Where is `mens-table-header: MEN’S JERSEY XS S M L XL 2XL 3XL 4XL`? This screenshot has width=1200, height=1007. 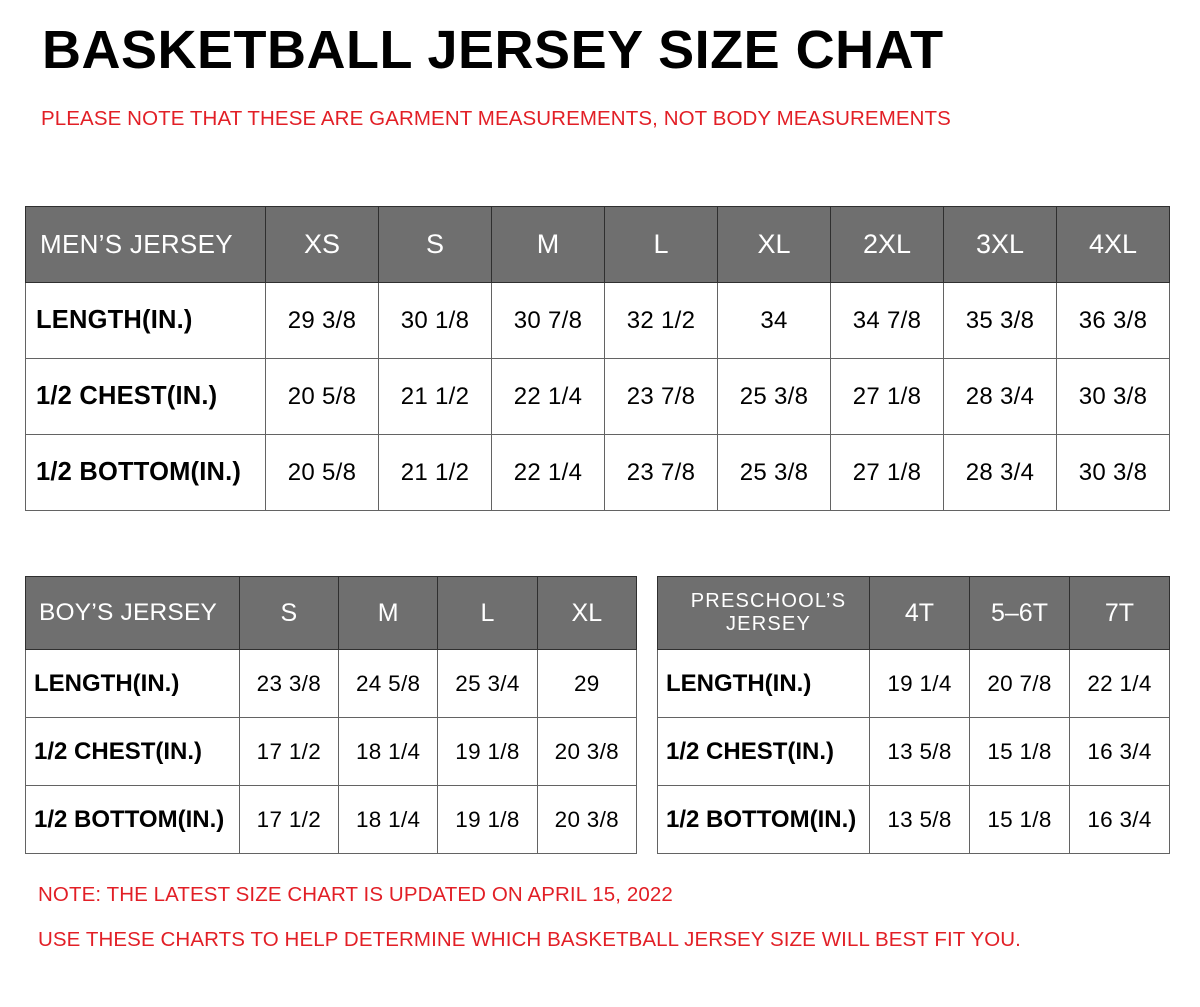 mens-table-header: MEN’S JERSEY XS S M L XL 2XL 3XL 4XL is located at coordinates (597, 244).